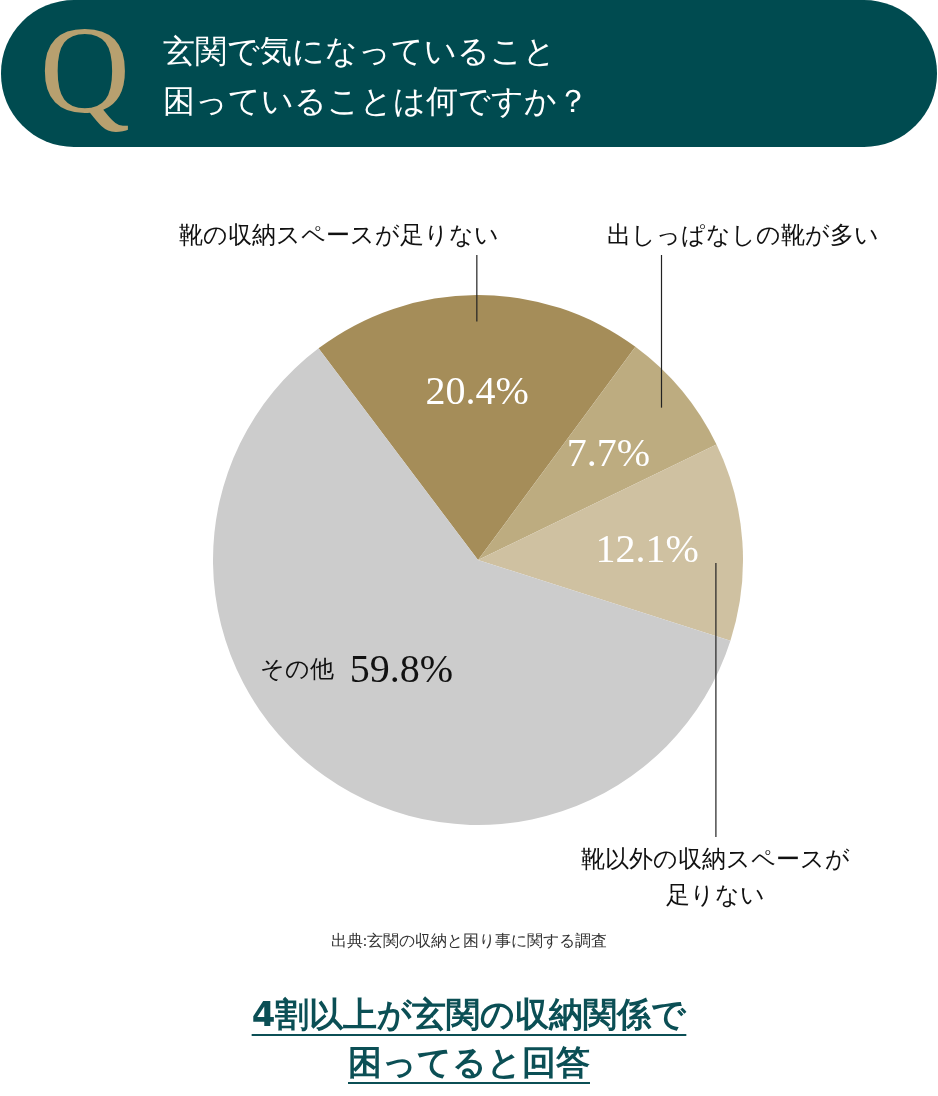 The image size is (938, 1096). Describe the element at coordinates (469, 940) in the screenshot. I see `annotation: 出典:玄関の収納と困り事に関する調査` at that location.